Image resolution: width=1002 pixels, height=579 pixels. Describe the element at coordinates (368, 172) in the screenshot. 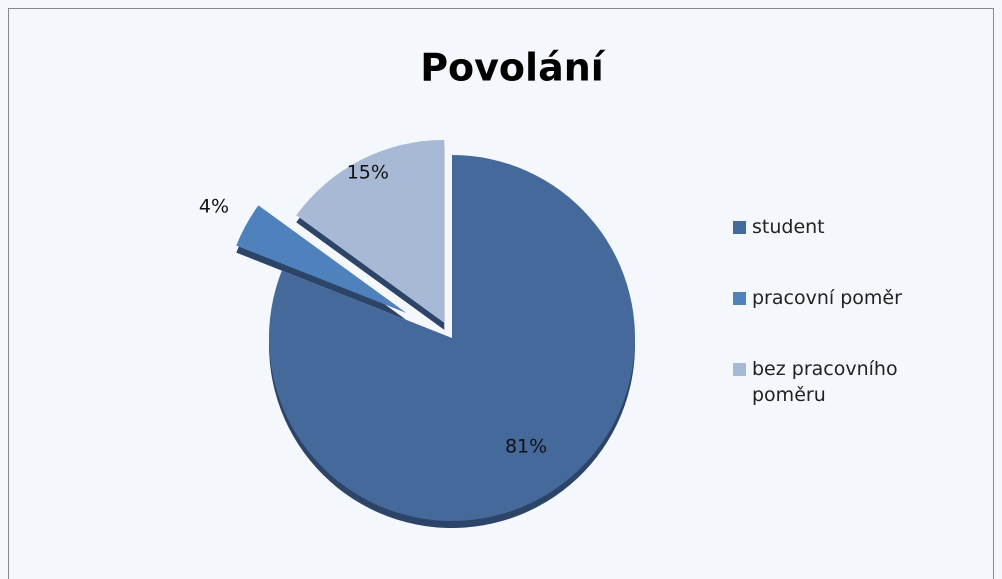

I see `data-label: 15%` at that location.